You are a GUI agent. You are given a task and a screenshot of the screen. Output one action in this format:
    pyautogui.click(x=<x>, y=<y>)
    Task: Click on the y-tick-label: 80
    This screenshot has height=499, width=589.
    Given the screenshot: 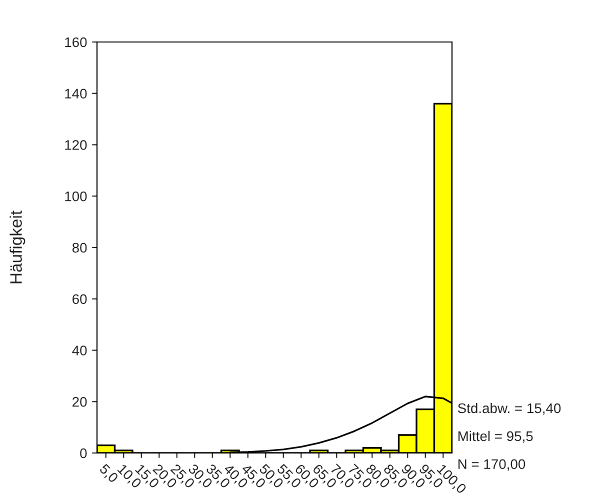 What is the action you would take?
    pyautogui.click(x=79, y=247)
    